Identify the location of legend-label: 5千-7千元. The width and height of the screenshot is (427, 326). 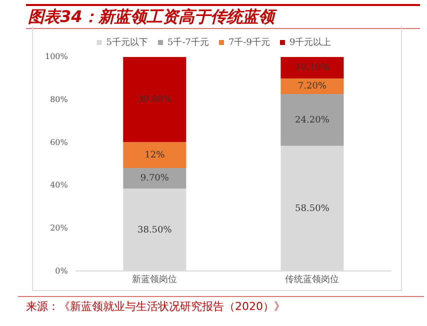
(189, 42).